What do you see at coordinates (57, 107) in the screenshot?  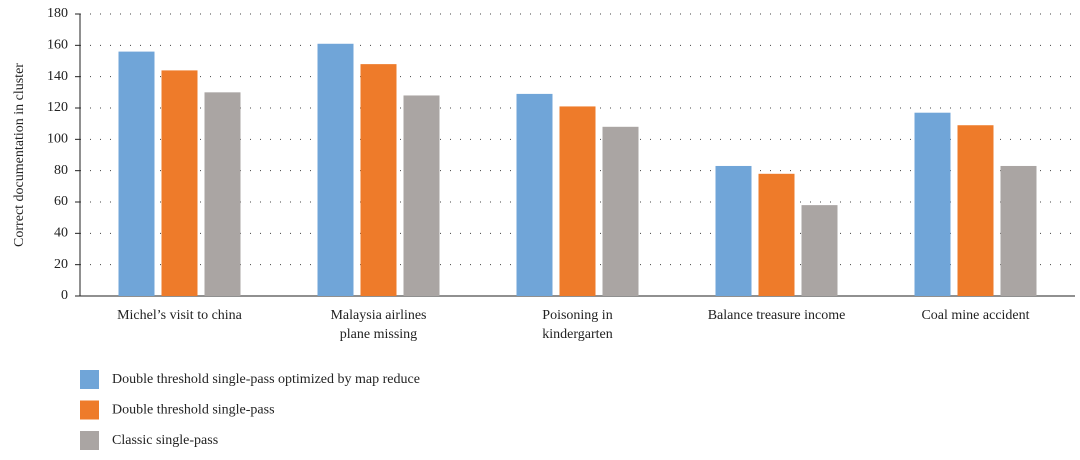 I see `y-tick-label: 120` at bounding box center [57, 107].